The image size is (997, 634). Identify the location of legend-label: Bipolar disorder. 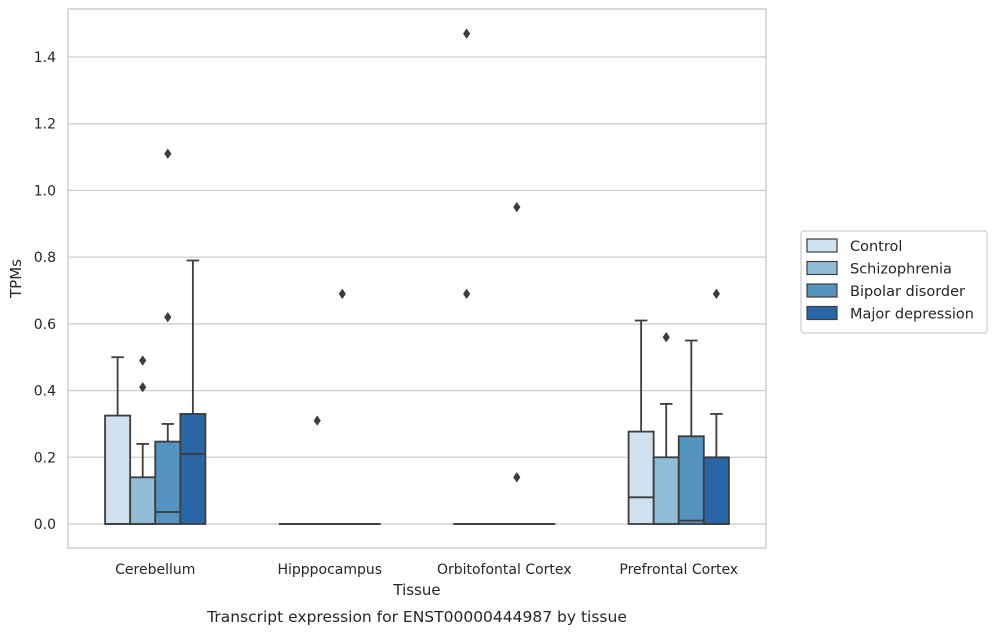
(907, 292).